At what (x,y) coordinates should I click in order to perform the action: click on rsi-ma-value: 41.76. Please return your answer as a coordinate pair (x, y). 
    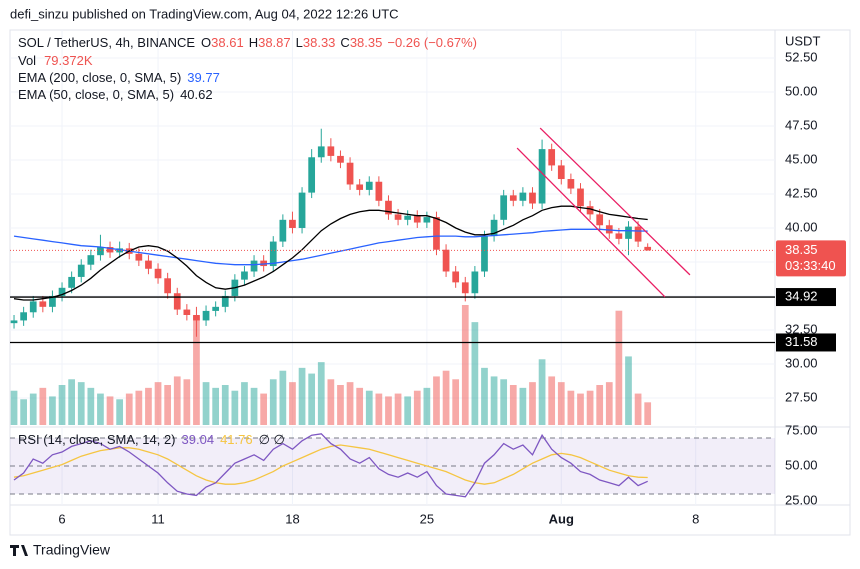
    Looking at the image, I should click on (236, 439).